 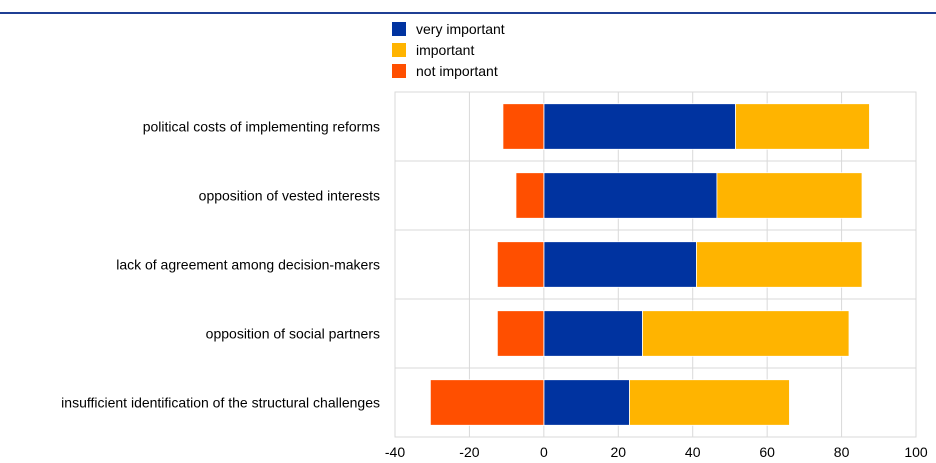 I want to click on x-tick-label: 20, so click(x=618, y=452).